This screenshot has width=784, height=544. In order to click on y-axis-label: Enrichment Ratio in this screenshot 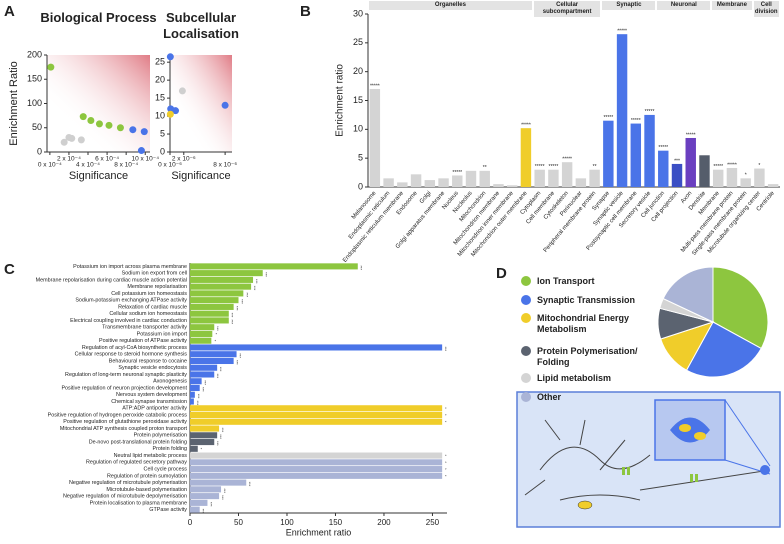, I will do `click(14, 103)`.